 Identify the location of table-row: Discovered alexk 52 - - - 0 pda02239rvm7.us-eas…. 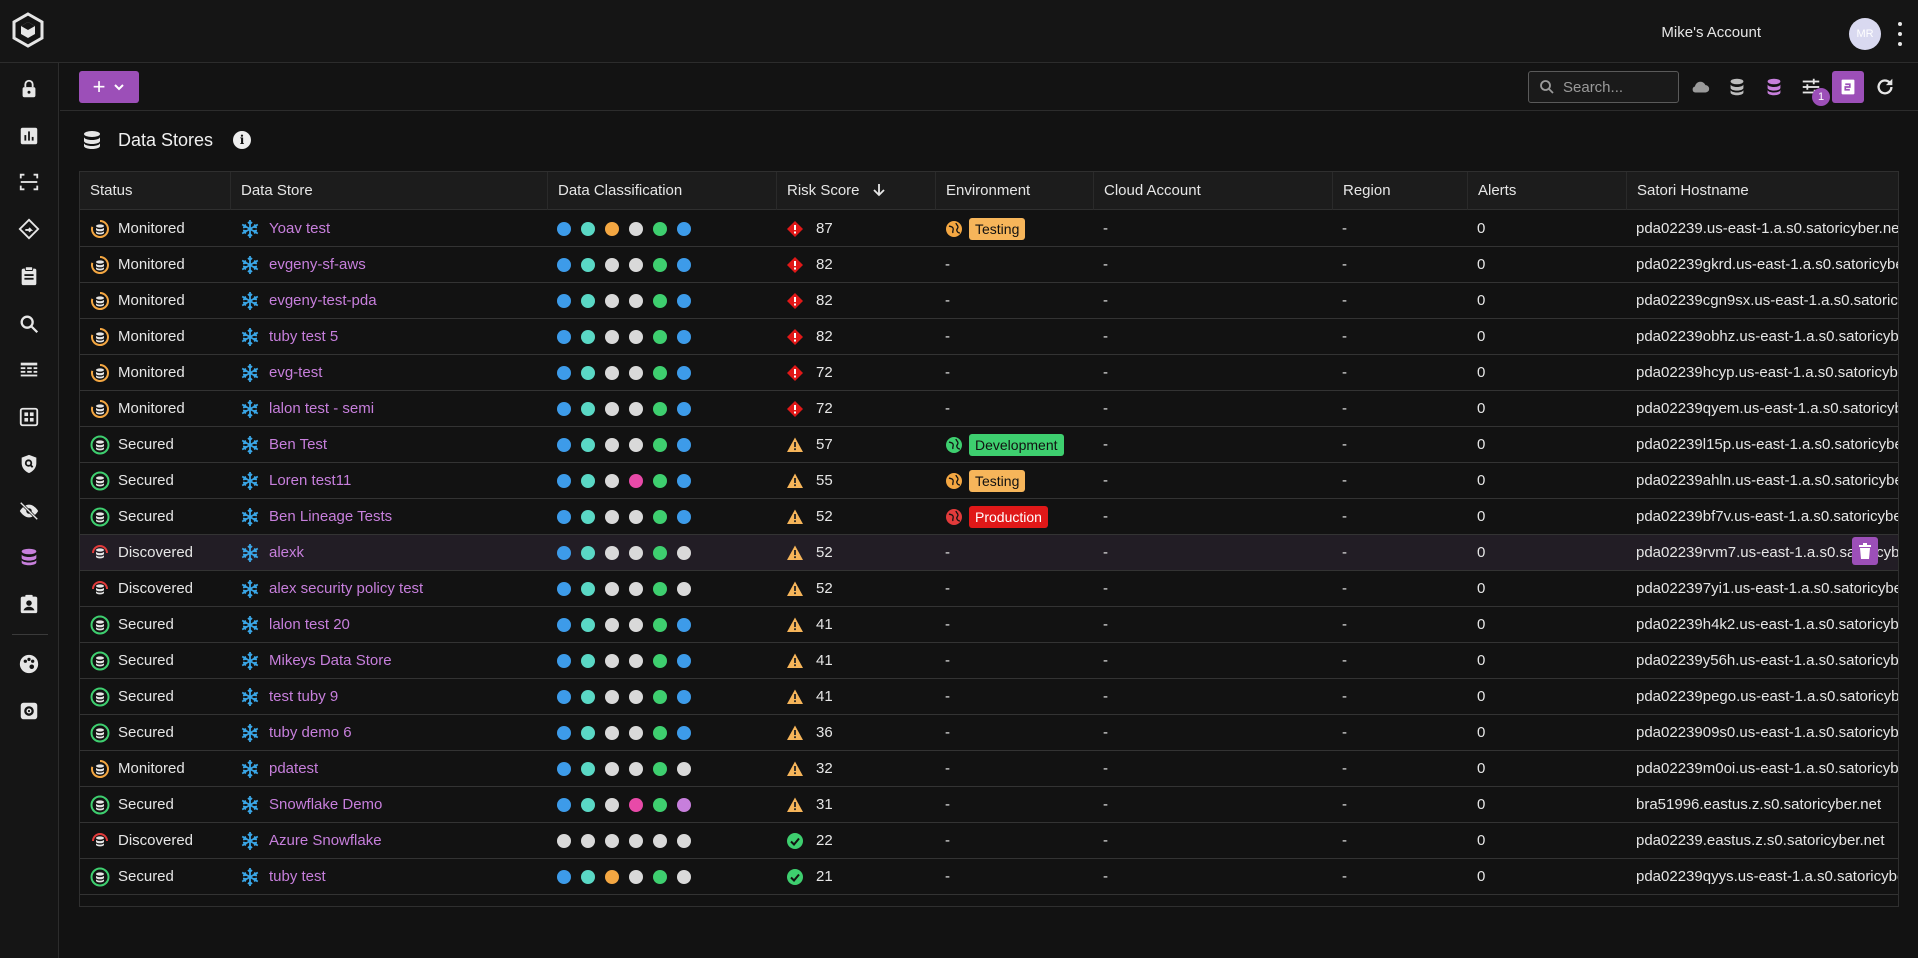
(989, 553).